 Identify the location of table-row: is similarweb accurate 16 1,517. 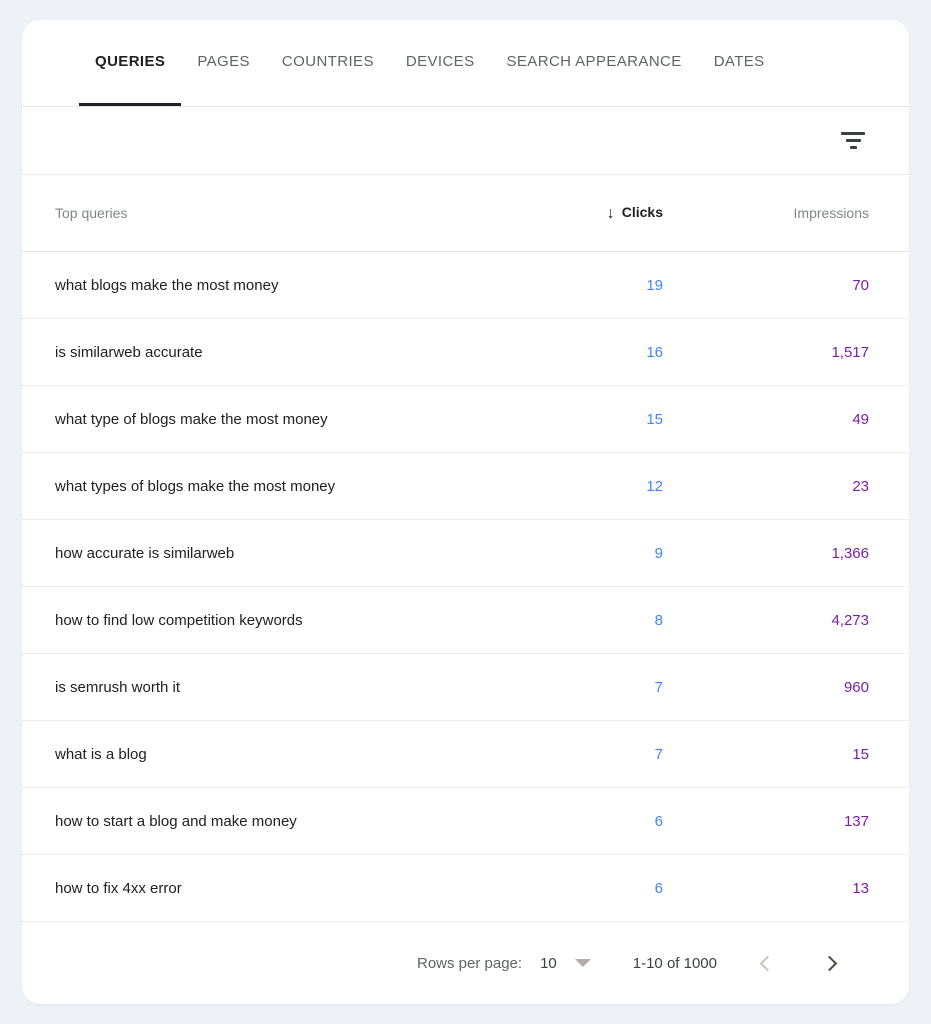
(465, 352).